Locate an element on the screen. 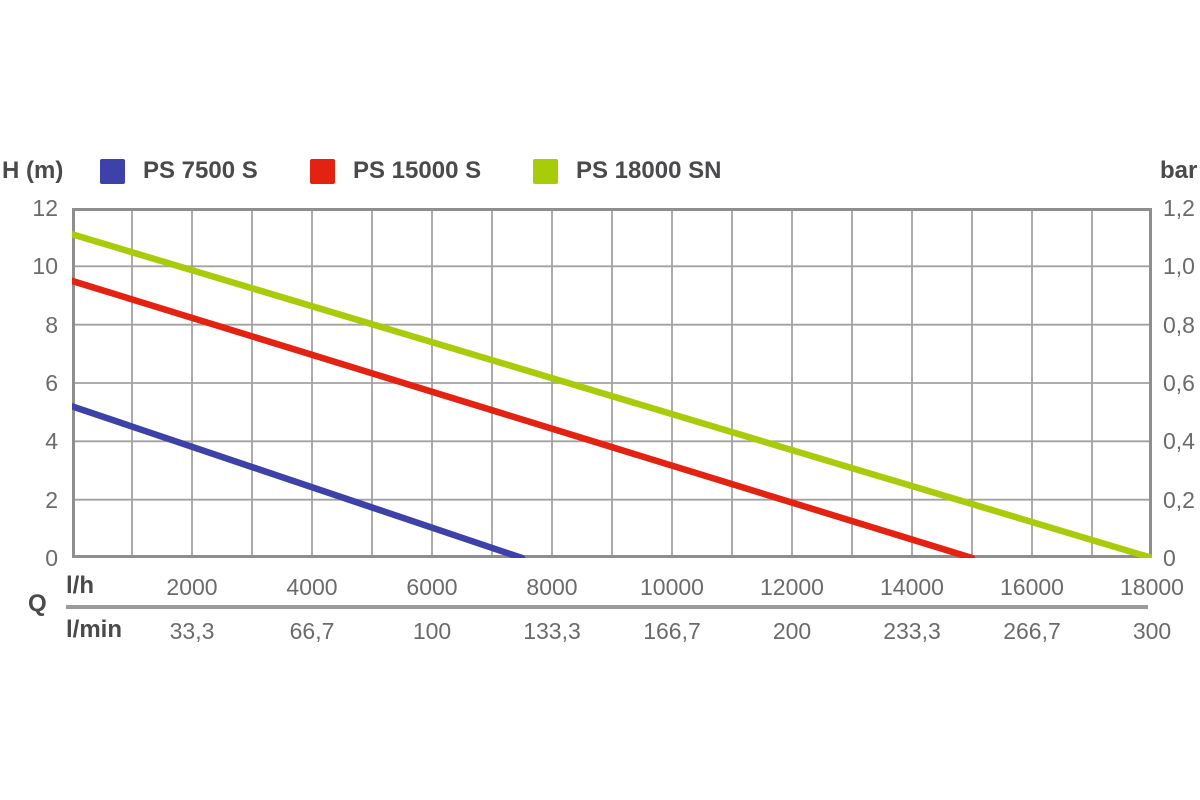  y-tick-left: 12 is located at coordinates (45, 208).